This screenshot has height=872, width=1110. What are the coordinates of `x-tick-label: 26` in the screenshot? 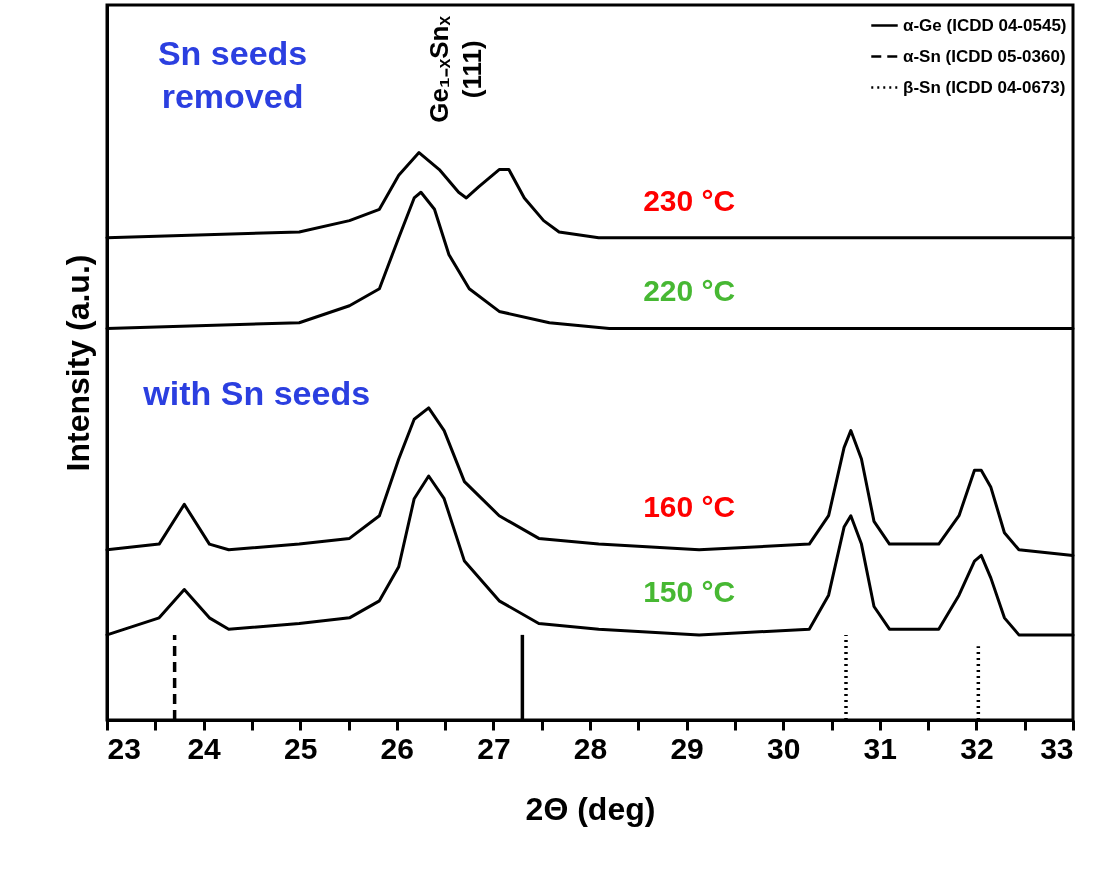 It's located at (397, 748).